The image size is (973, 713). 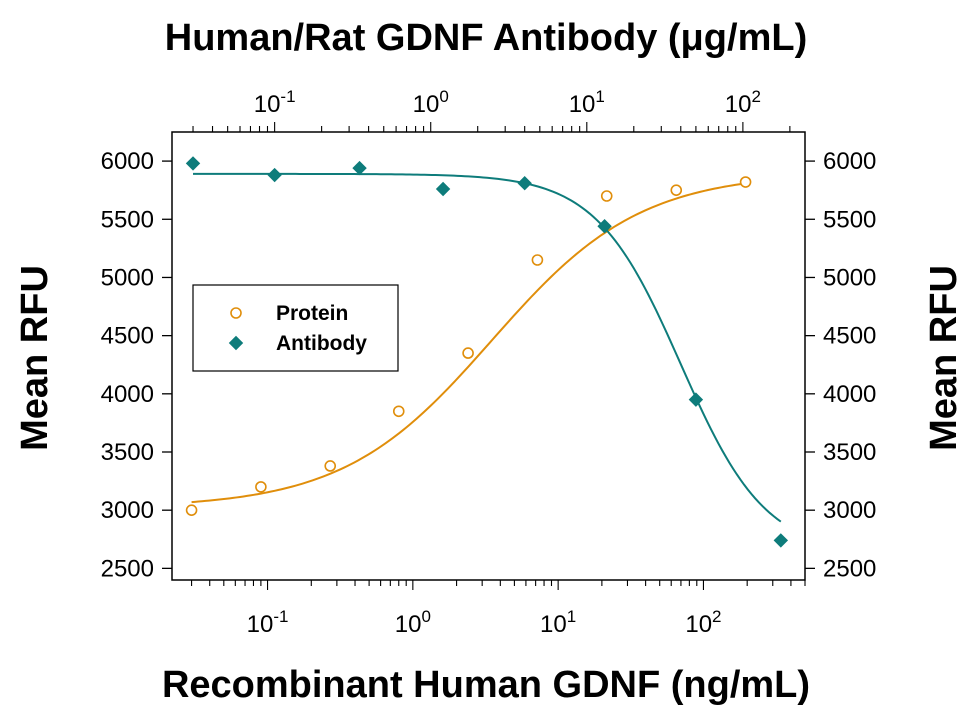 What do you see at coordinates (431, 102) in the screenshot?
I see `x-top-tick-label: 10⁰` at bounding box center [431, 102].